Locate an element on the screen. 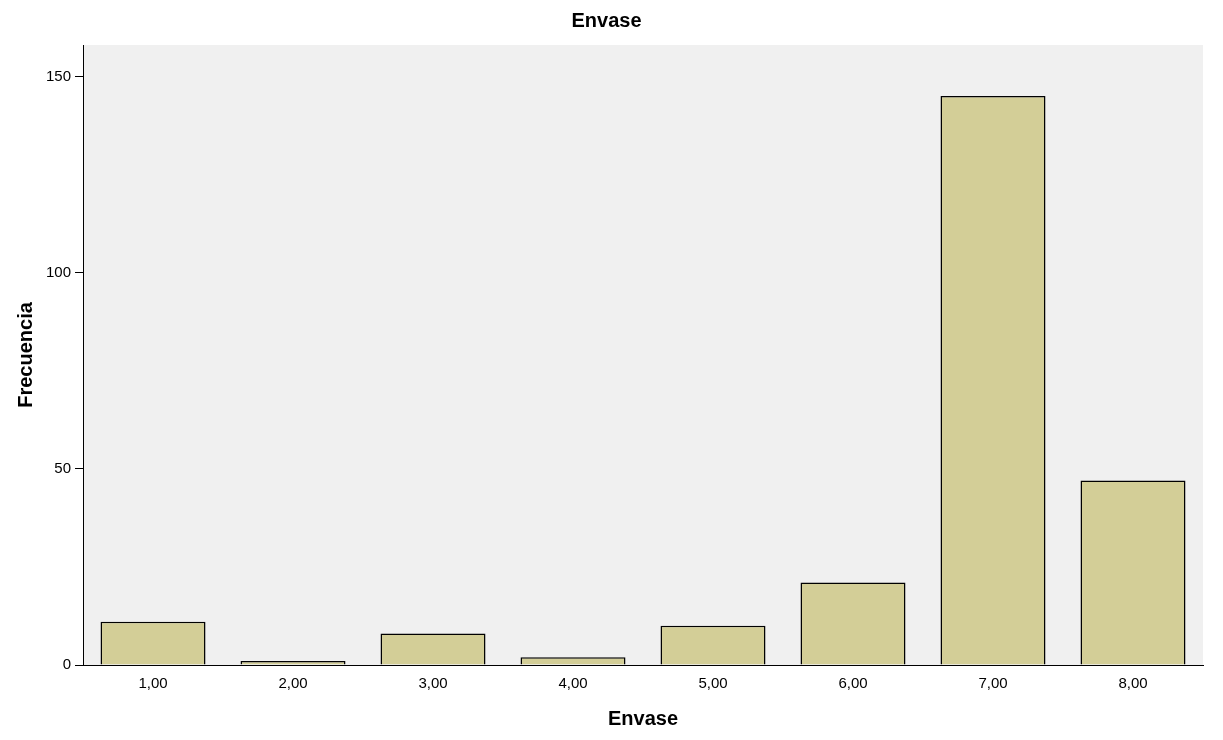 This screenshot has width=1223, height=740. x-tick-label: 2,00 is located at coordinates (293, 683).